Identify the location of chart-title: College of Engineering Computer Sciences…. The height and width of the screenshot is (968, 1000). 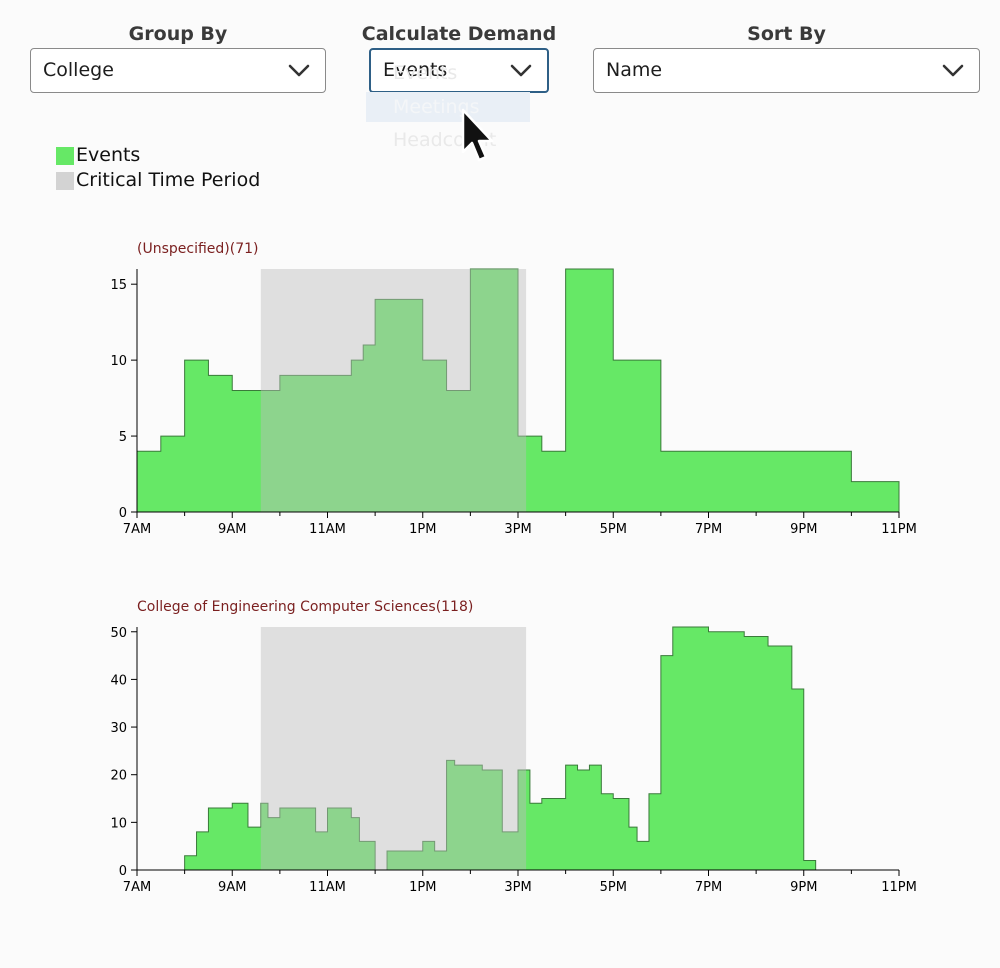
(305, 607).